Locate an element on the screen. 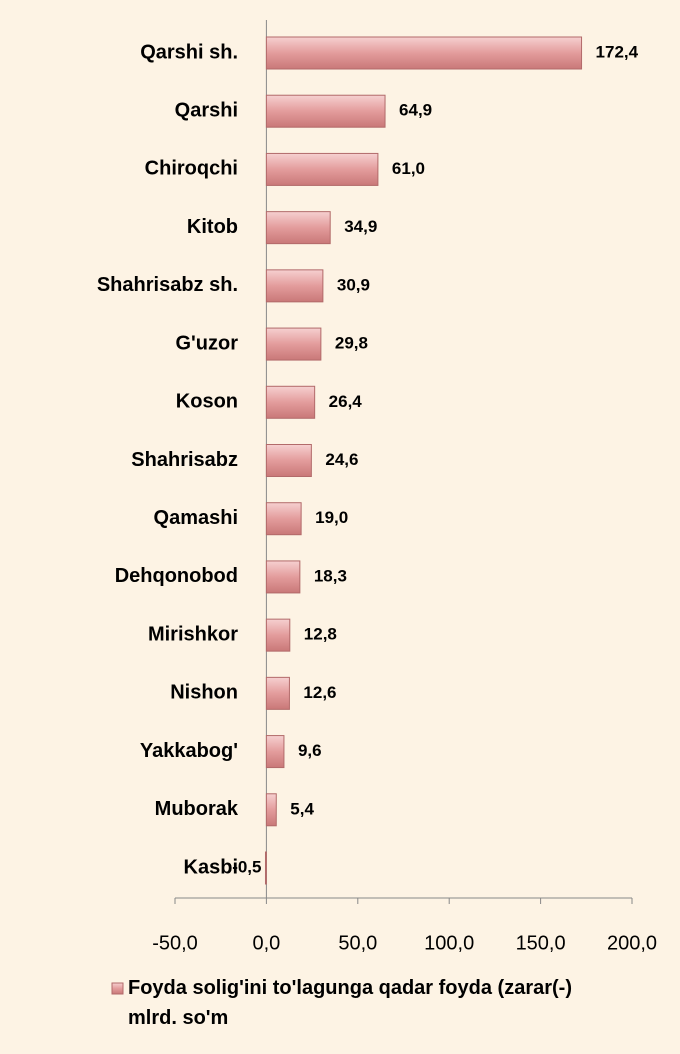 The image size is (680, 1054). y-tick-label: Yakkabog' is located at coordinates (189, 751).